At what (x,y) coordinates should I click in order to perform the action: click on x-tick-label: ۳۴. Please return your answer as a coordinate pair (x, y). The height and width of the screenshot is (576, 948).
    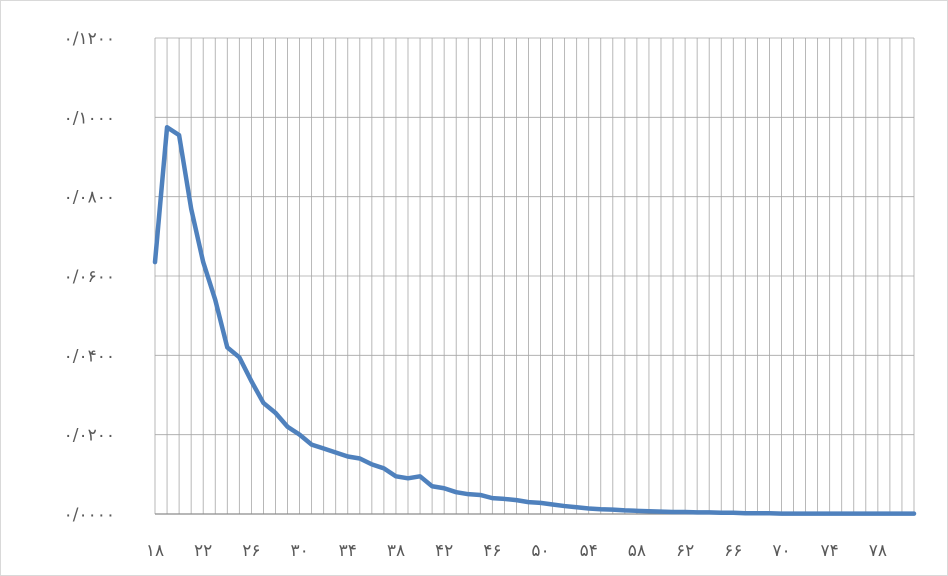
    Looking at the image, I should click on (348, 551).